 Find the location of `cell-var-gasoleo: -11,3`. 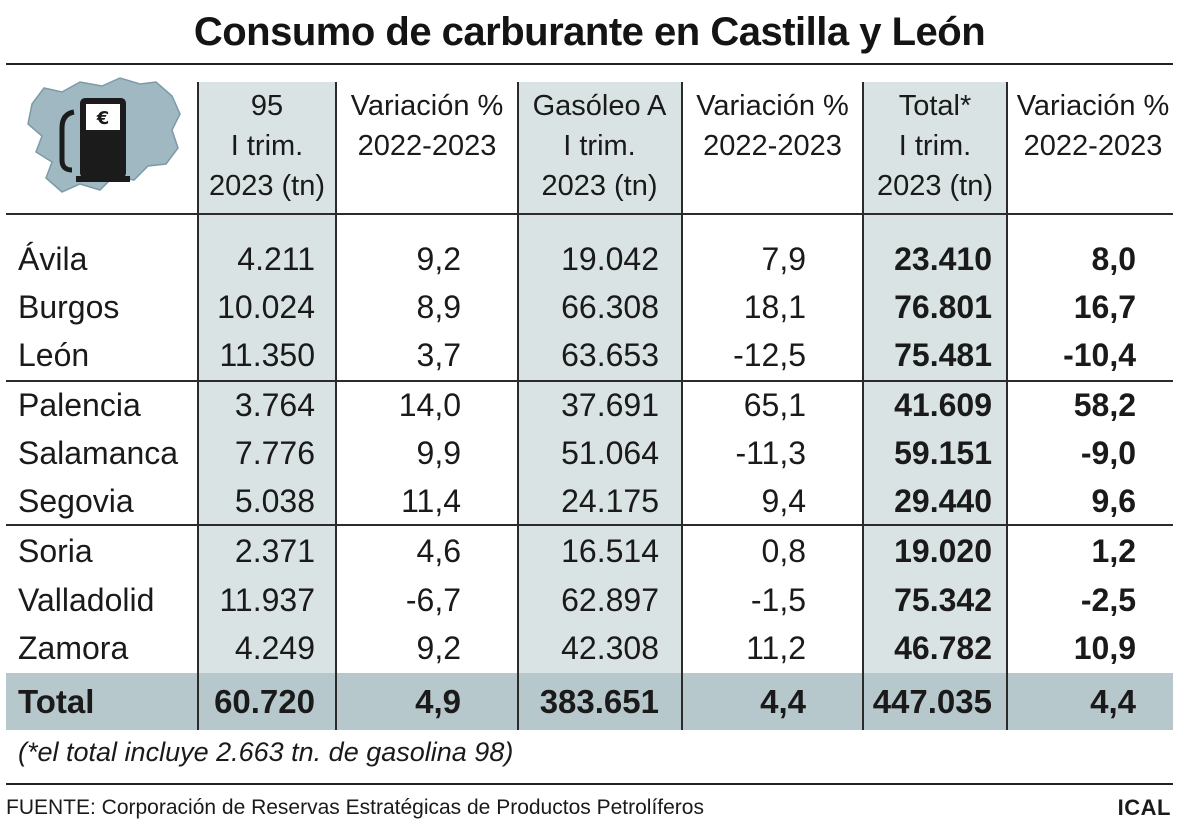

cell-var-gasoleo: -11,3 is located at coordinates (770, 453).